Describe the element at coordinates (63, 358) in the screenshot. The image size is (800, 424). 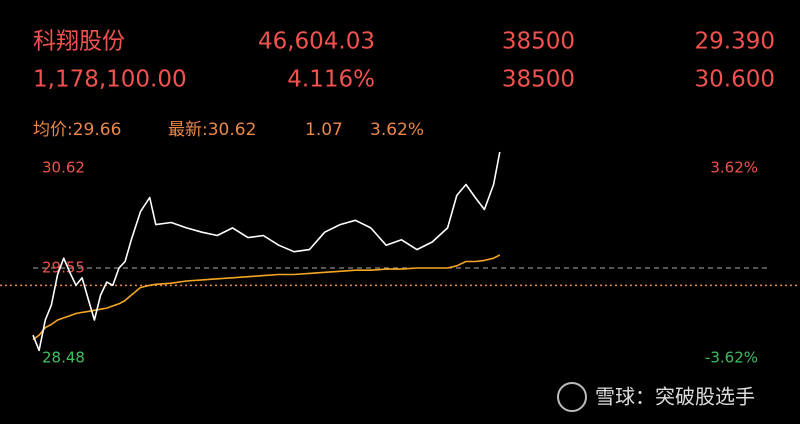
I see `y-tick-label: 28.48` at that location.